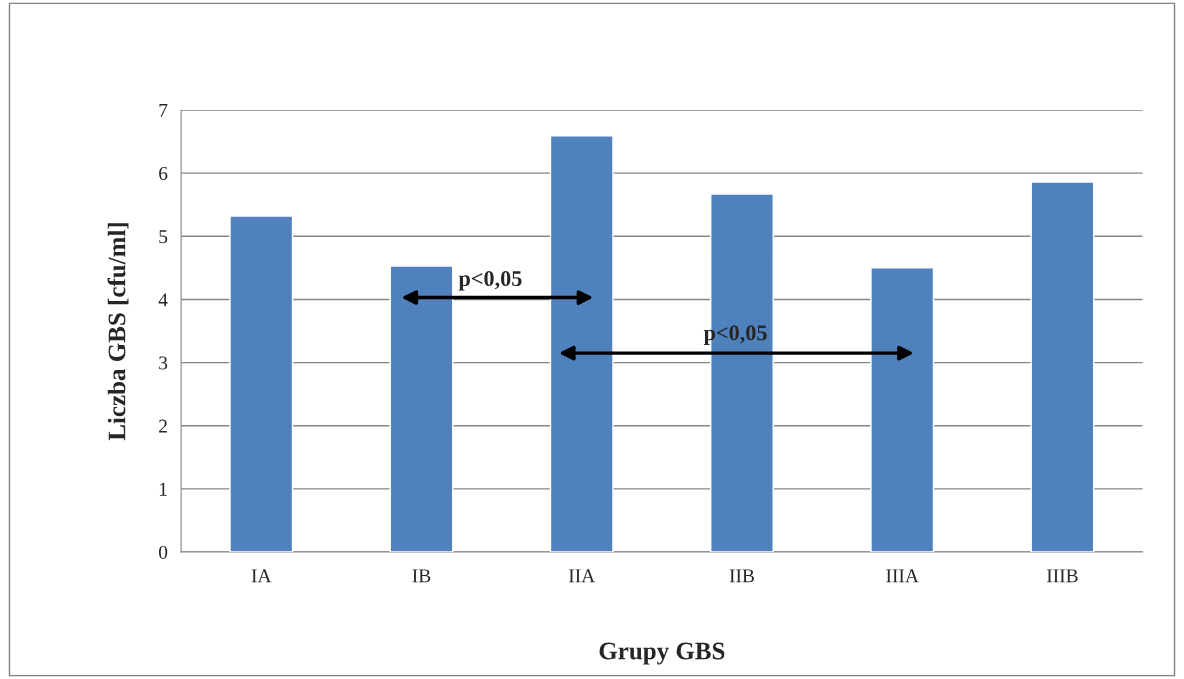 Image resolution: width=1184 pixels, height=679 pixels. I want to click on x-tick-label: IIB, so click(741, 576).